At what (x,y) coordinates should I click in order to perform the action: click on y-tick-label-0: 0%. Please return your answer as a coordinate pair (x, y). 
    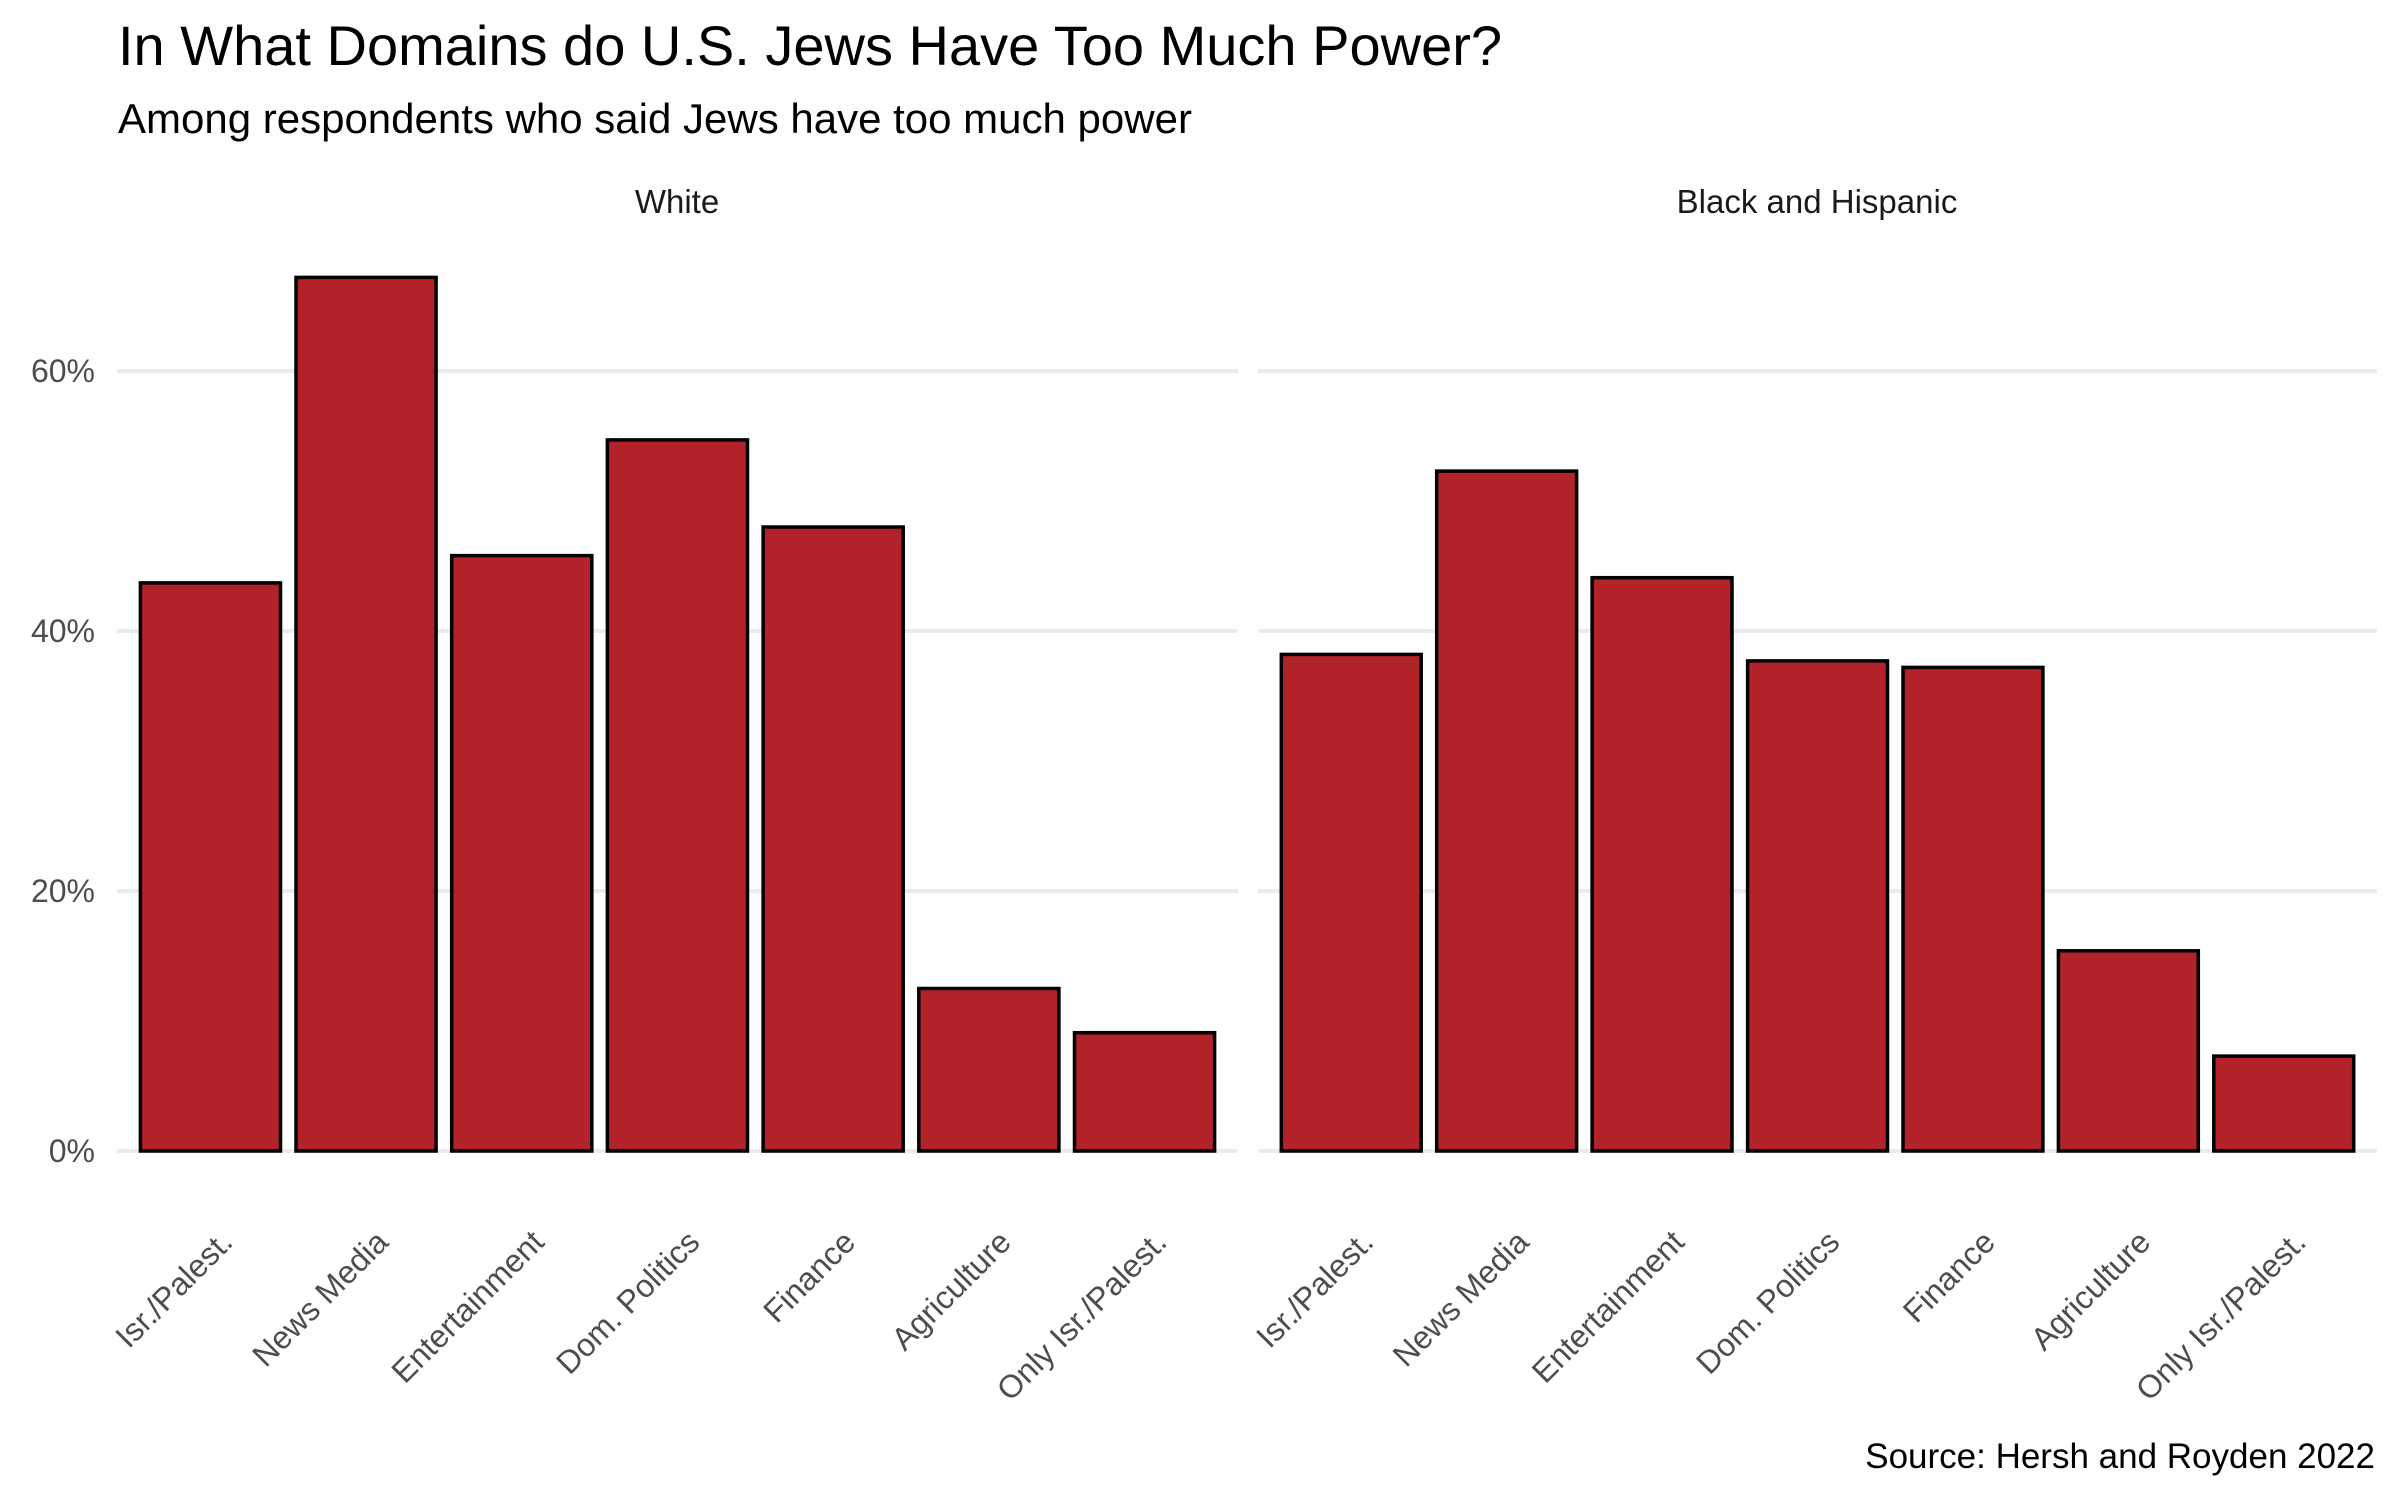
    Looking at the image, I should click on (72, 1151).